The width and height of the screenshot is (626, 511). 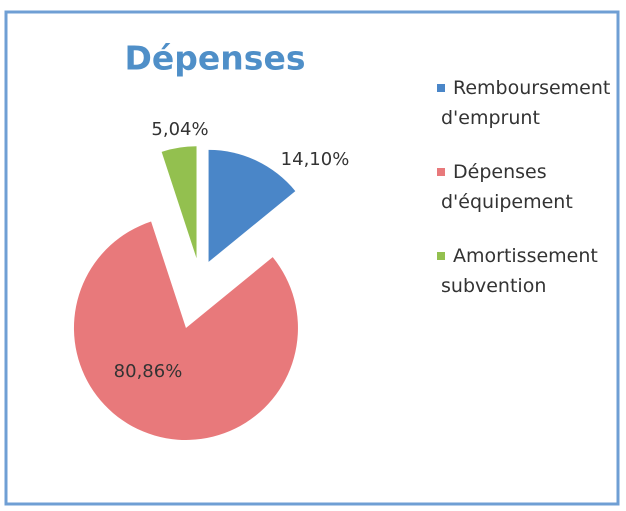 What do you see at coordinates (148, 371) in the screenshot?
I see `data-label: 80,86%` at bounding box center [148, 371].